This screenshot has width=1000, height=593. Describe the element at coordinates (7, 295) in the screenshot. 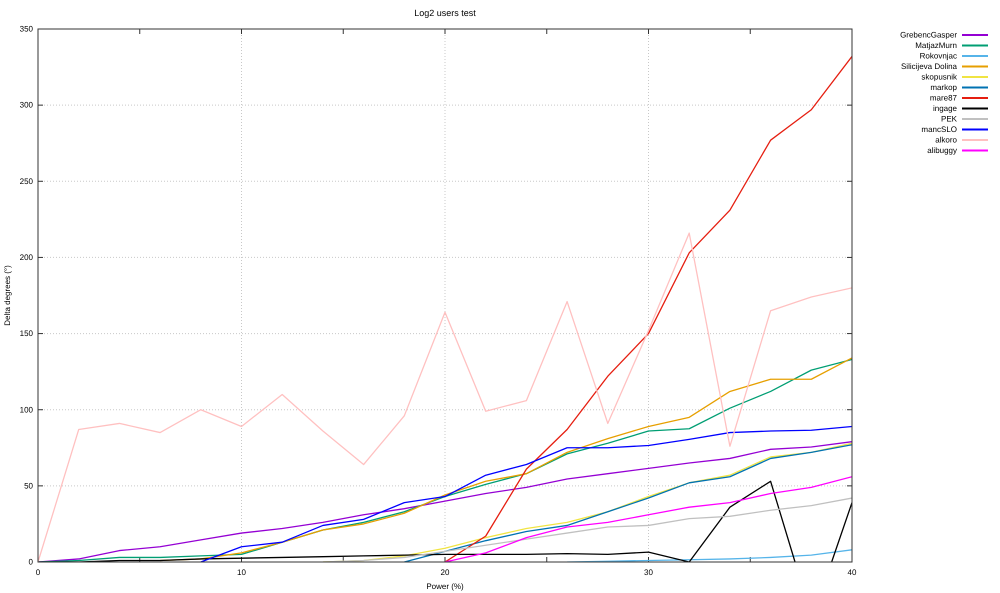

I see `y-axis-title: Delta degrees (°)` at that location.